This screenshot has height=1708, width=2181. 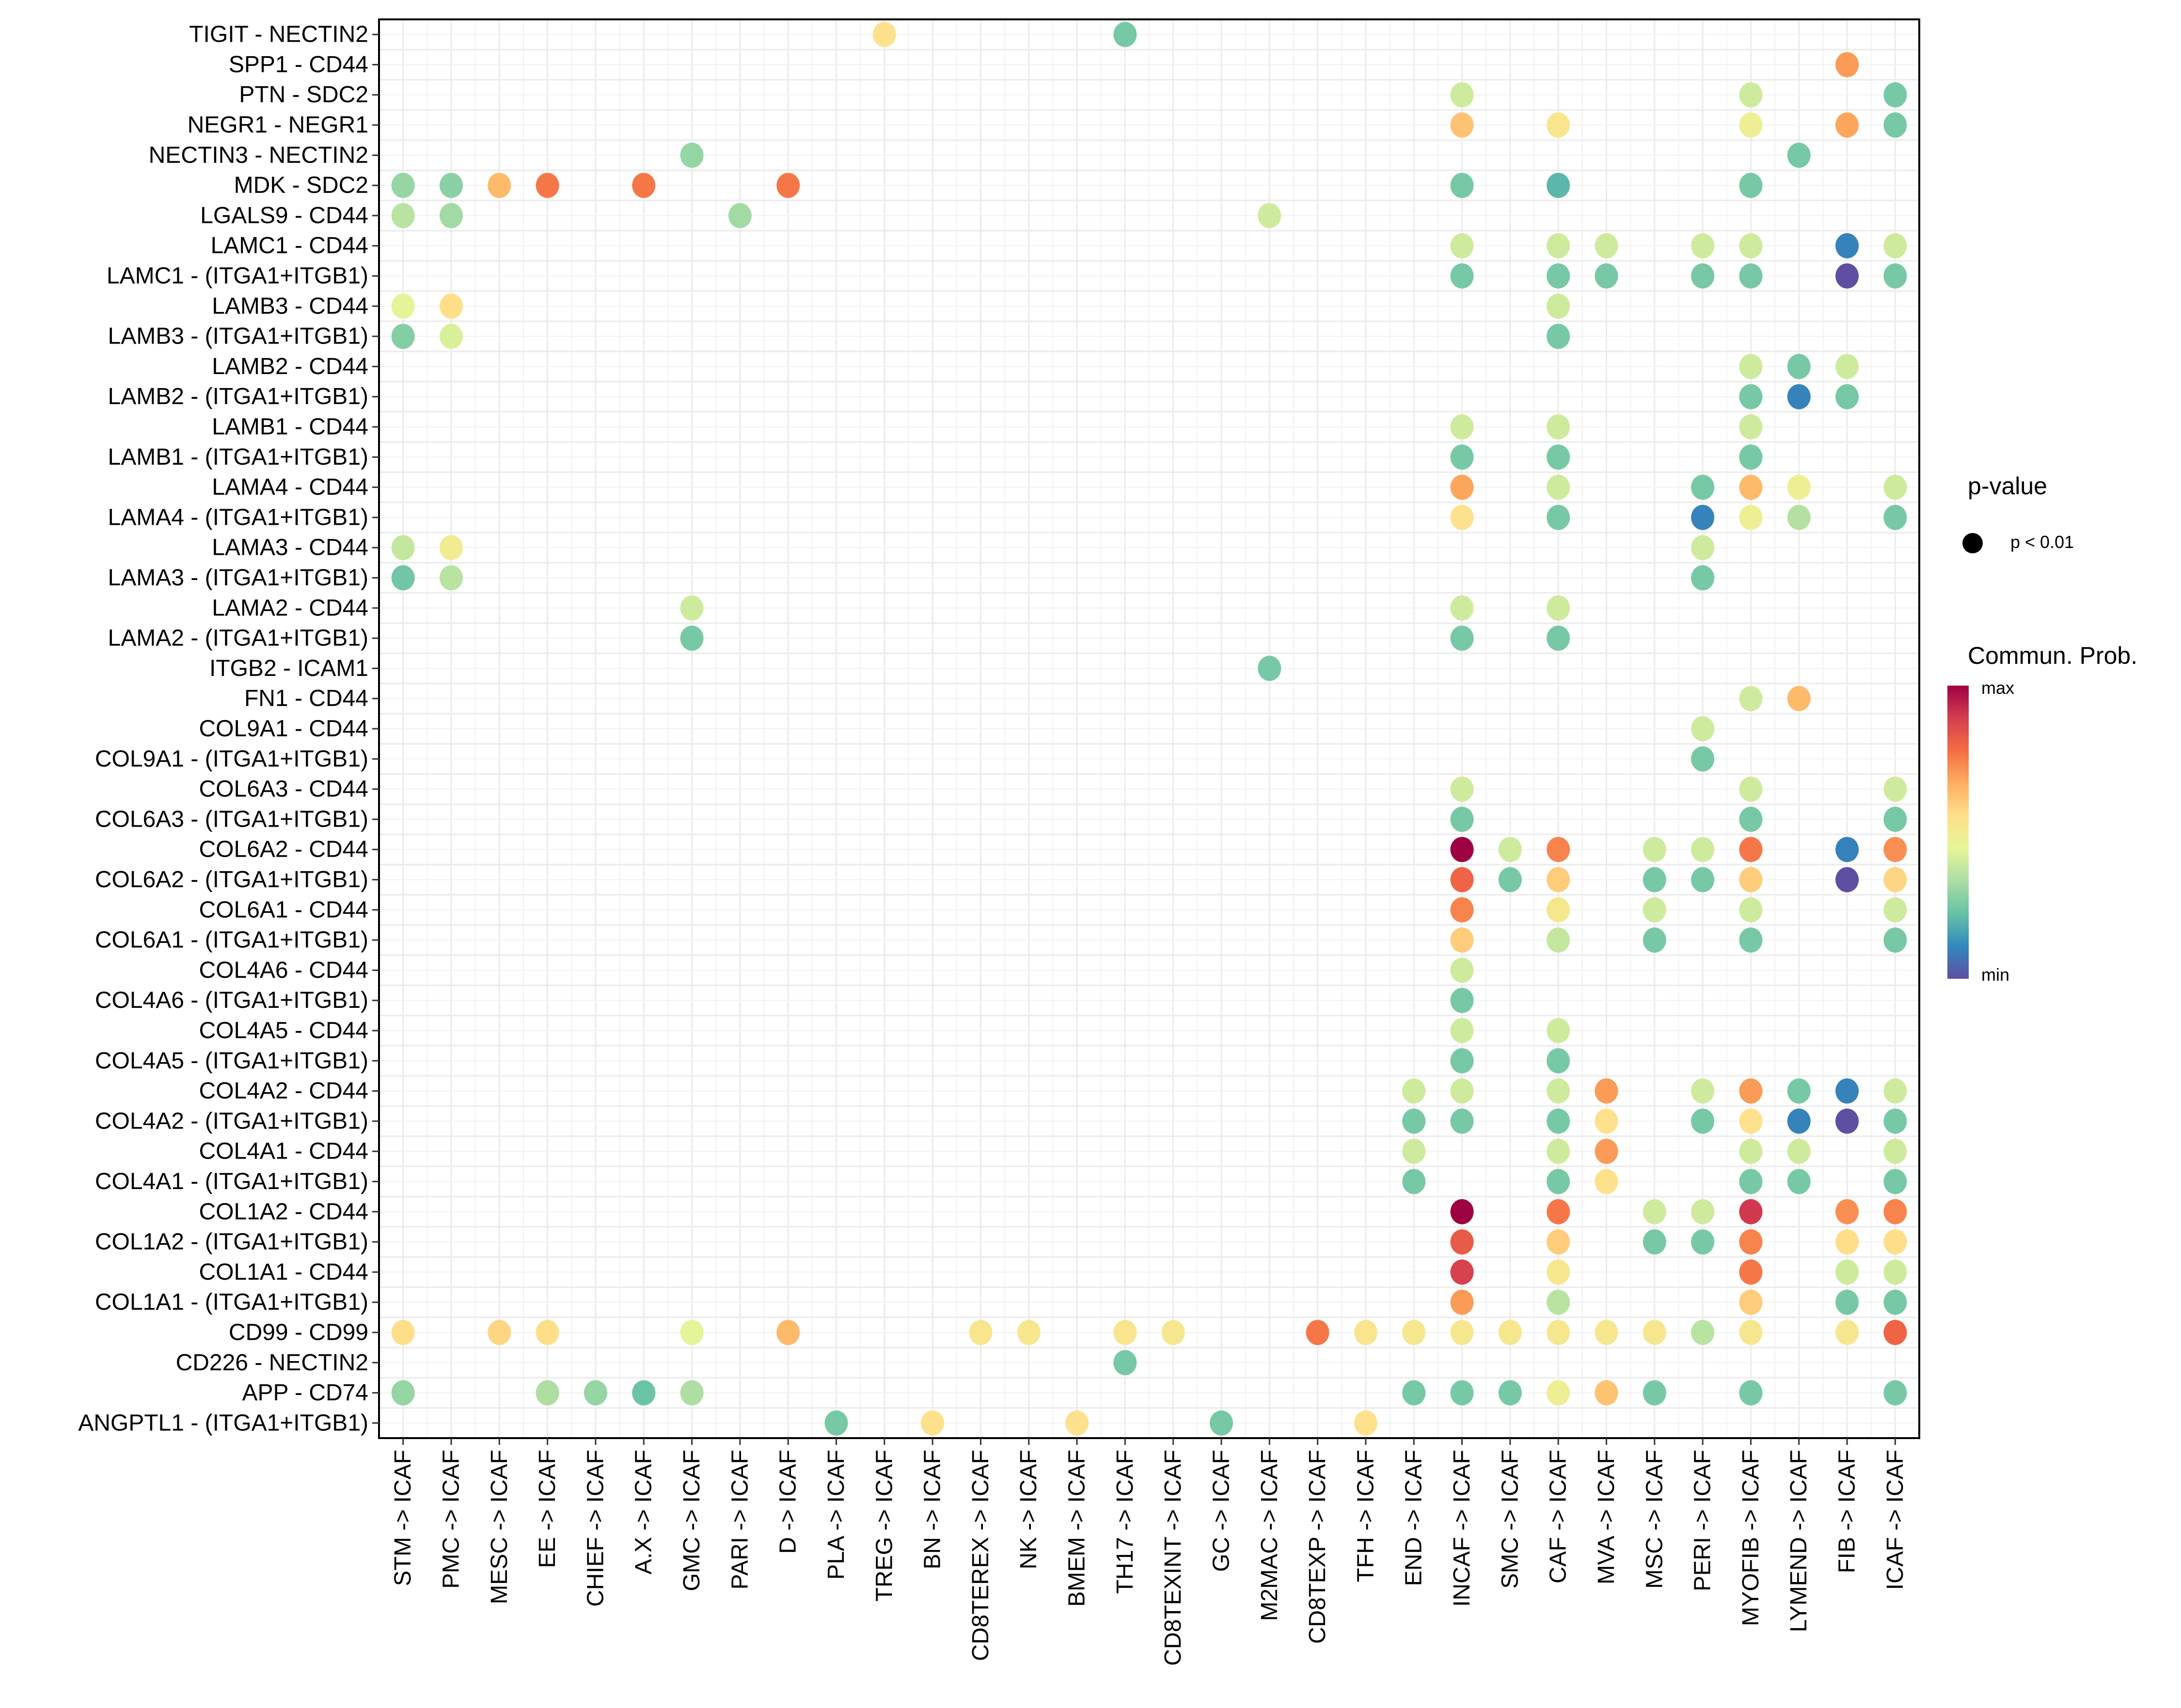 What do you see at coordinates (238, 638) in the screenshot?
I see `y-tick-label: LAMA2 - (ITGA1+ITGB1)` at bounding box center [238, 638].